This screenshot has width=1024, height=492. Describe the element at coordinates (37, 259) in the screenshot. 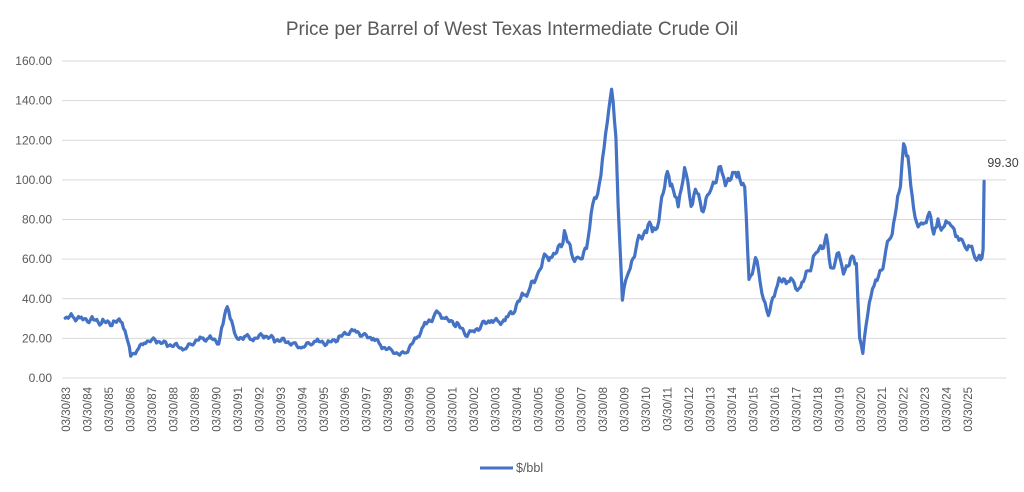

I see `y-tick-label: 60.00` at that location.